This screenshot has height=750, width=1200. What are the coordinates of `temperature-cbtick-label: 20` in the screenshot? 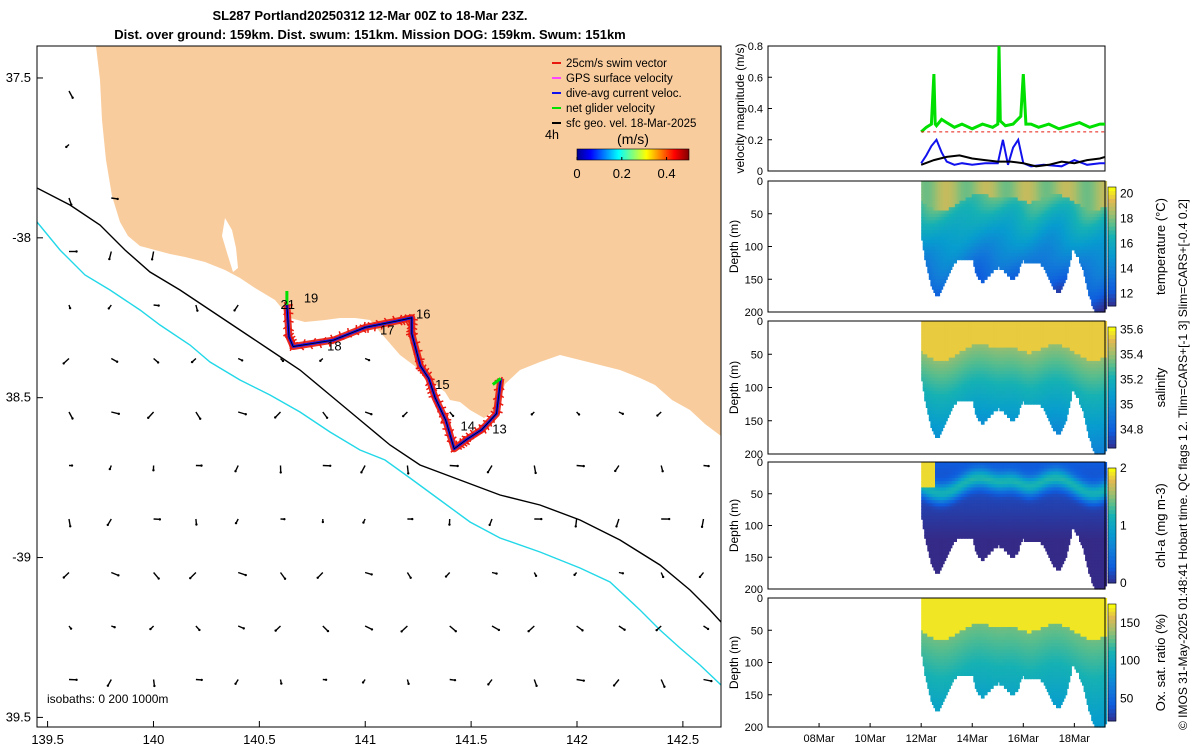 It's located at (1127, 193).